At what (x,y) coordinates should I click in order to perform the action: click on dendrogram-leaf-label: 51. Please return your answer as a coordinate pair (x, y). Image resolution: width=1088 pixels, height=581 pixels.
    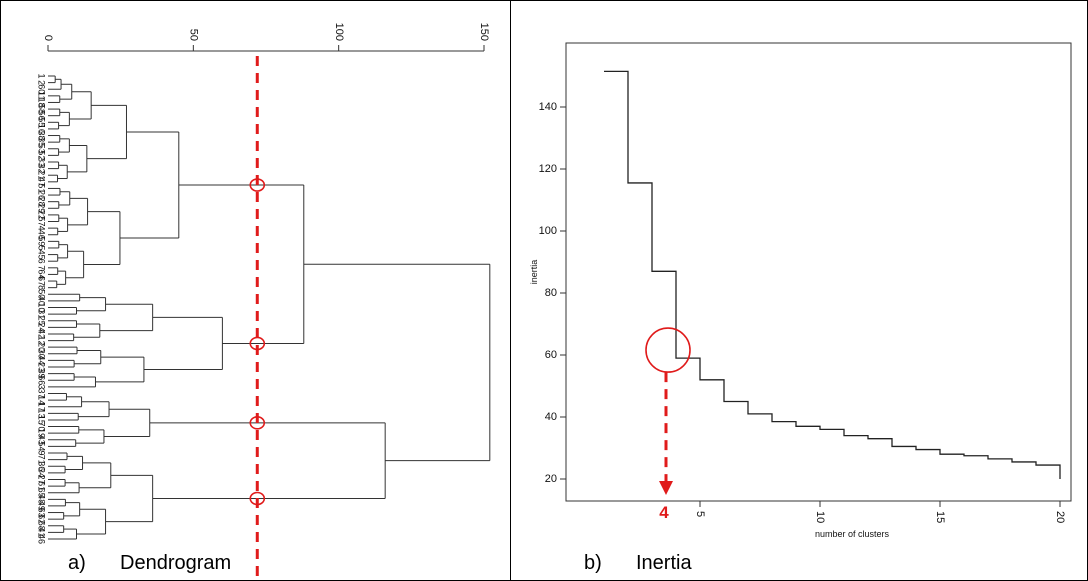
    Looking at the image, I should click on (42, 188).